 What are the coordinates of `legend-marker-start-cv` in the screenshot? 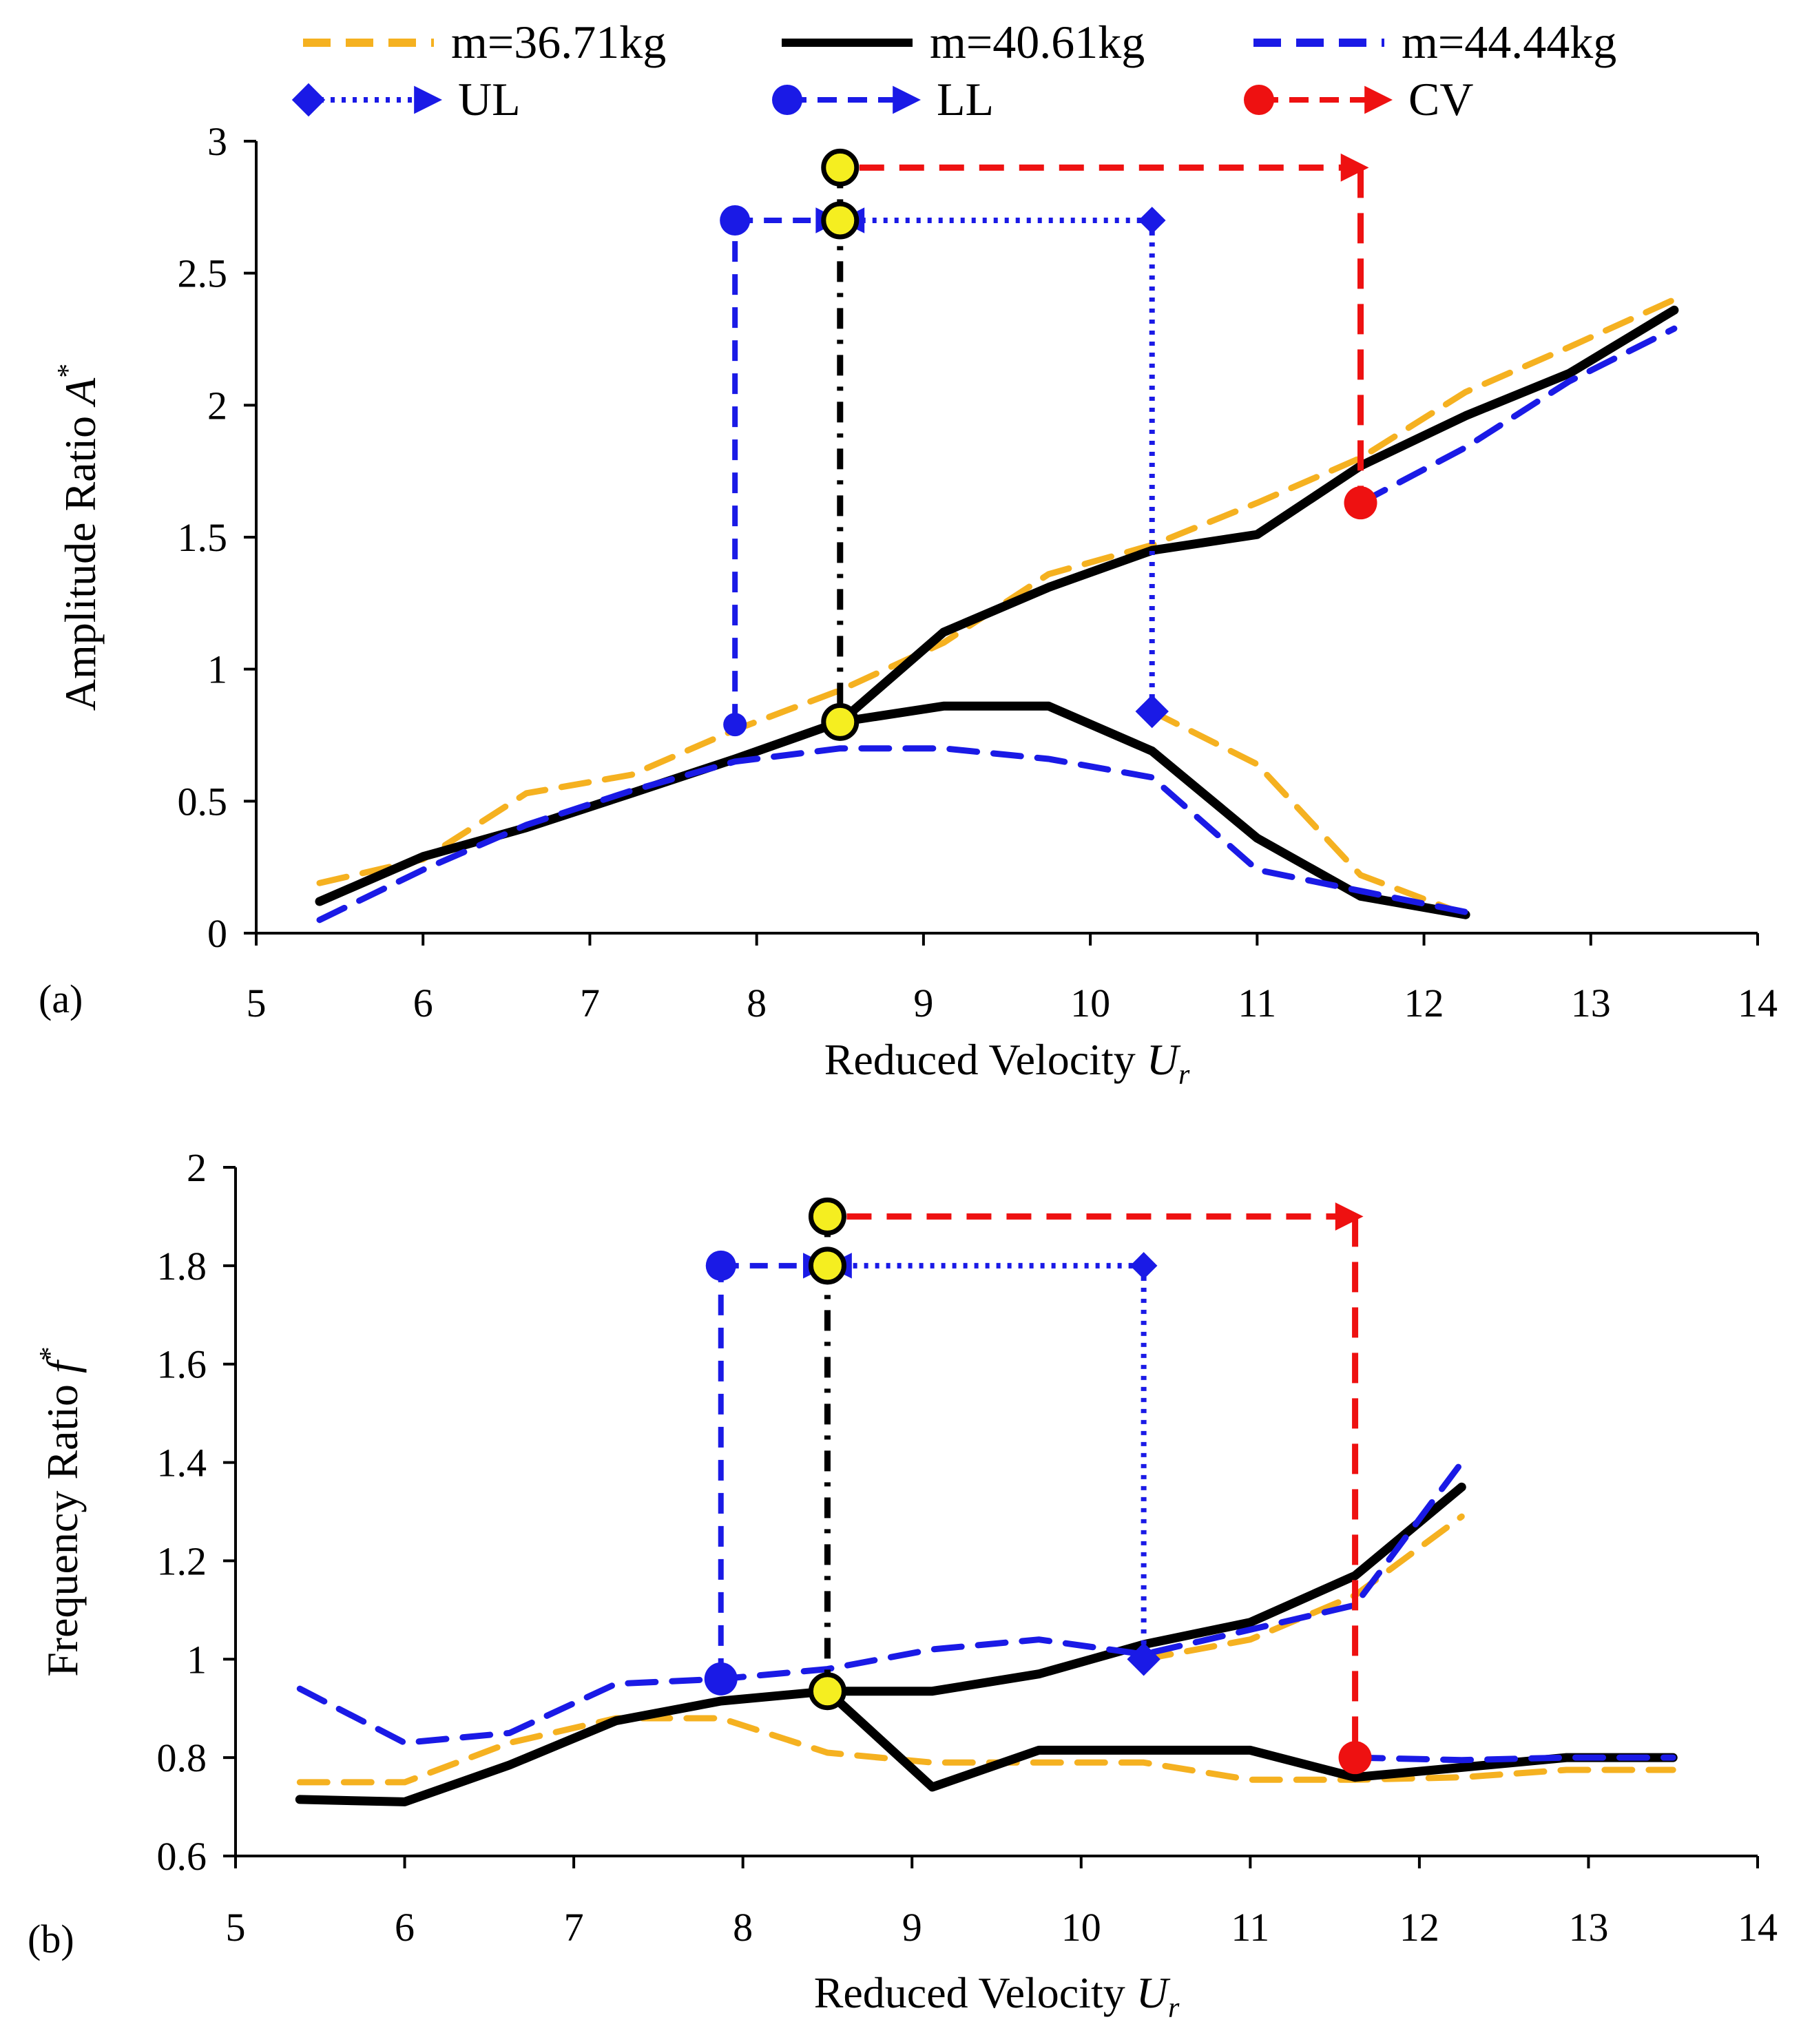 It's located at (1259, 100).